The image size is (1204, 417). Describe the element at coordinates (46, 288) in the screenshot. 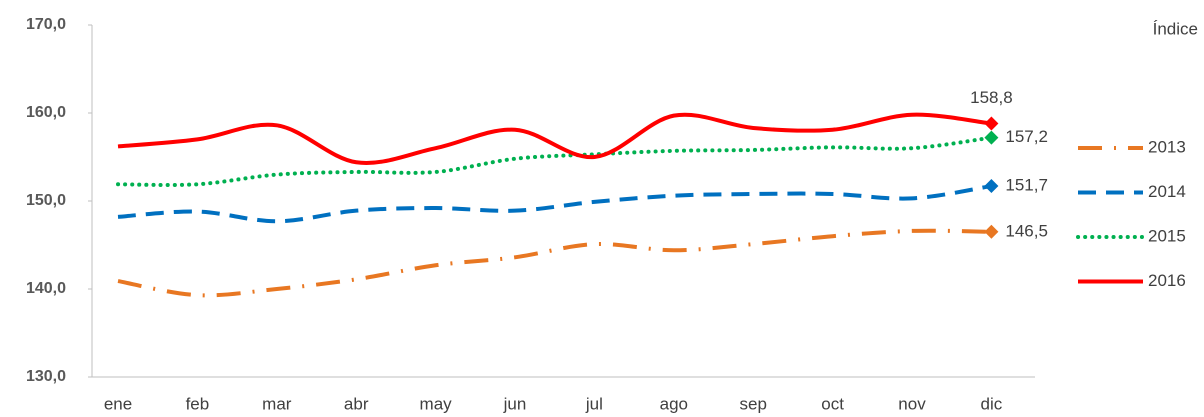

I see `y-tick-label: 140,0` at that location.